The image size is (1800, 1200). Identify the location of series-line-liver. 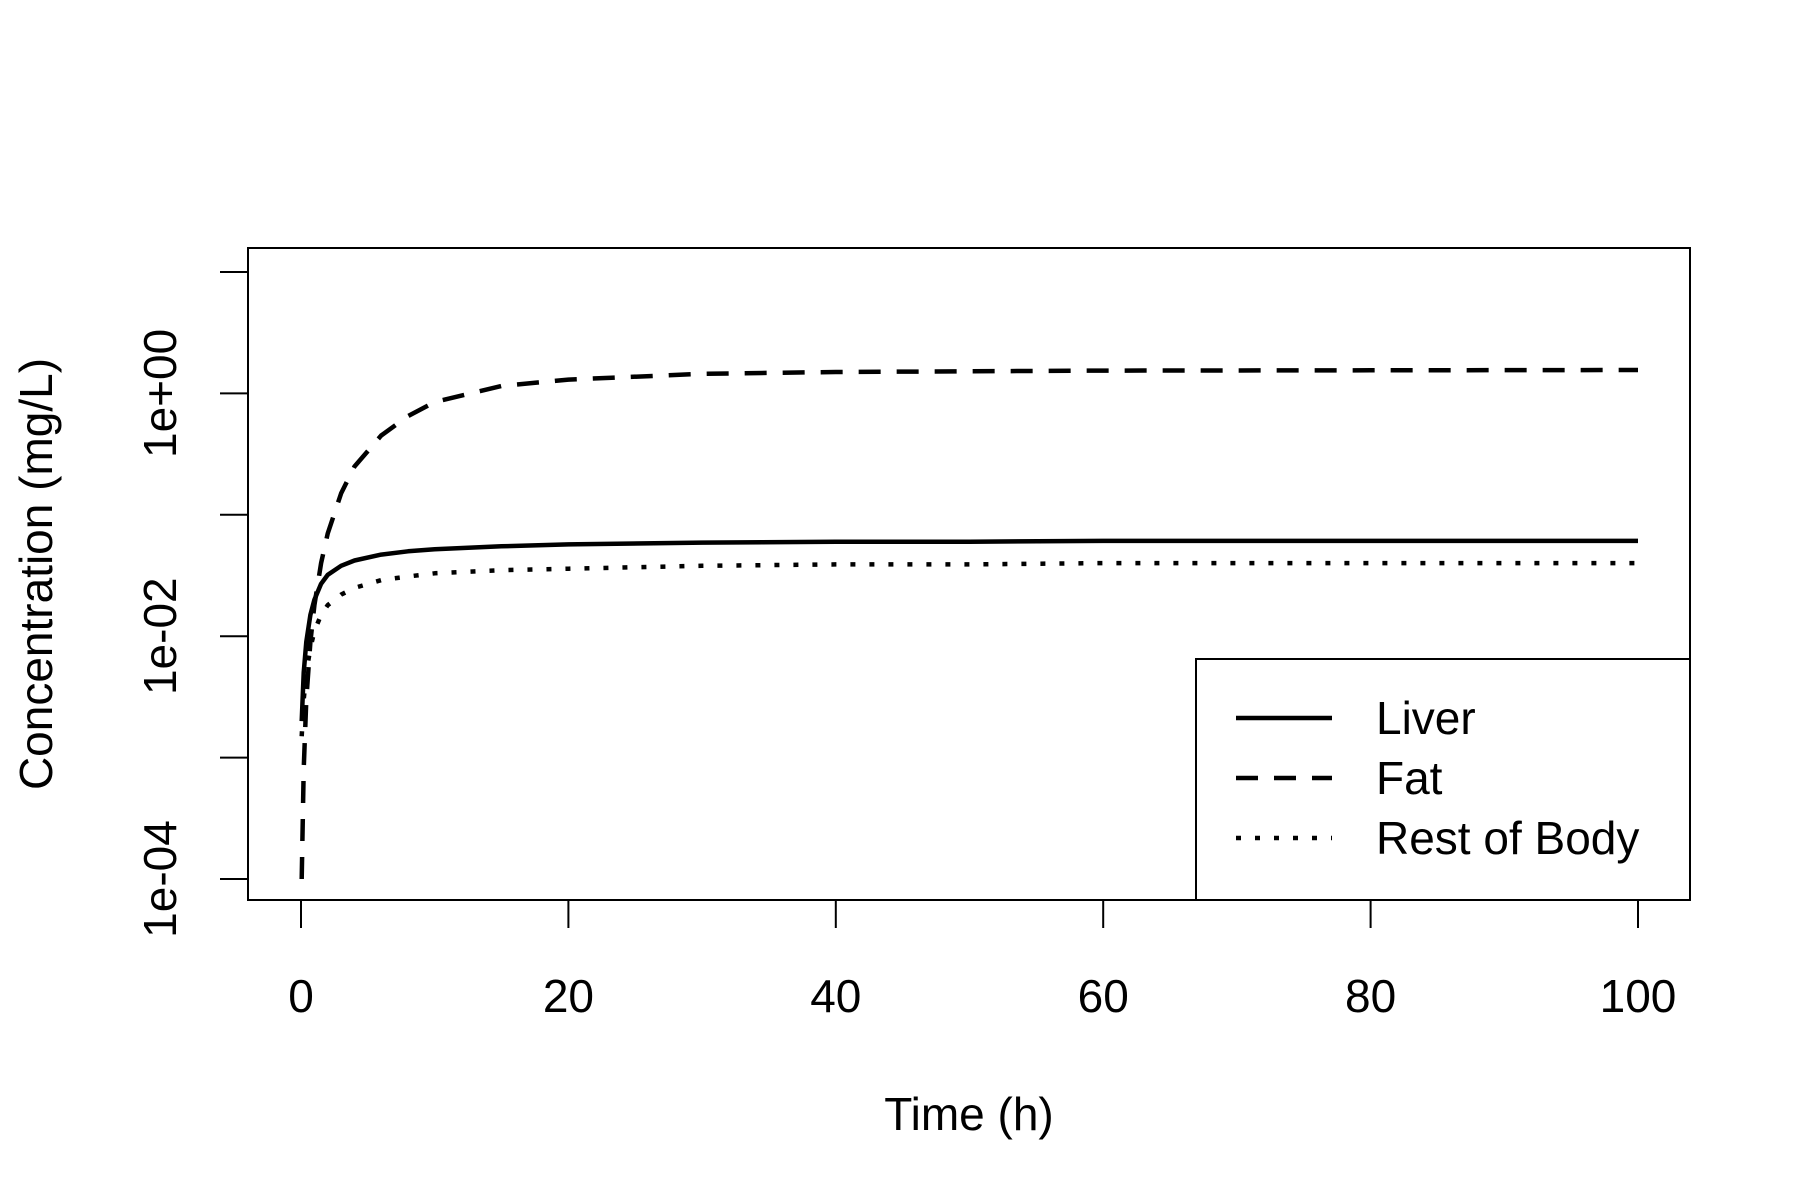
(968, 630).